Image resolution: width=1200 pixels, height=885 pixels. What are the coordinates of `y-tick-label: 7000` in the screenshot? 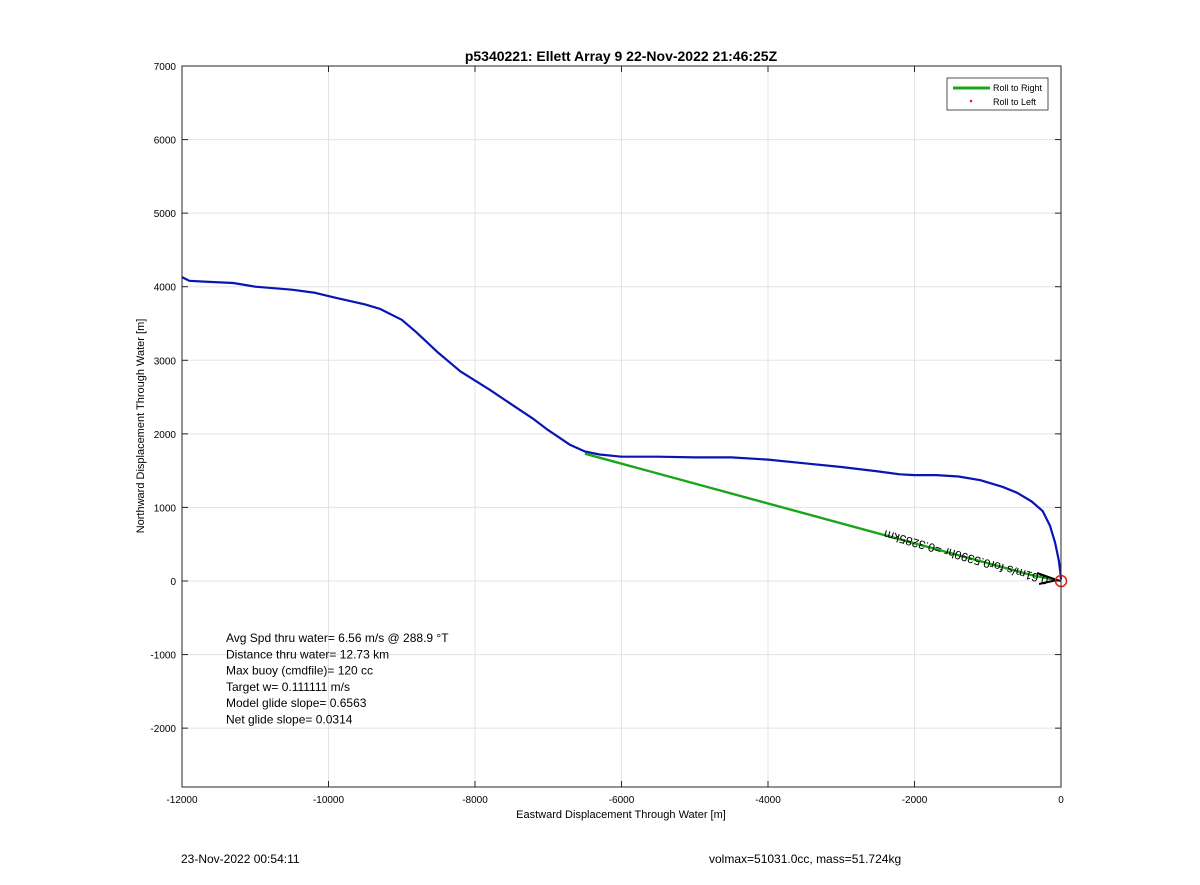 It's located at (165, 67).